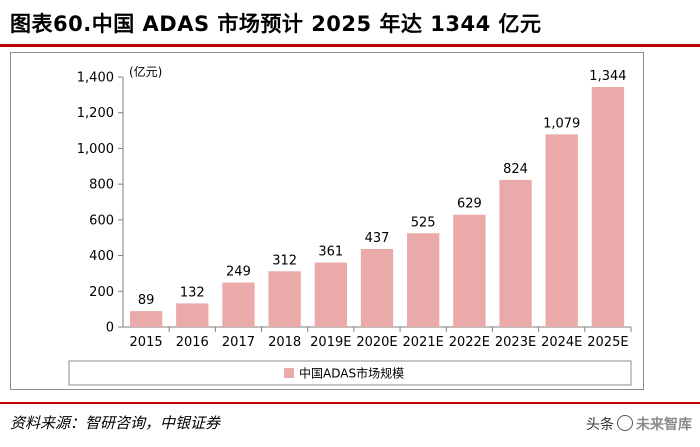 The height and width of the screenshot is (447, 700). Describe the element at coordinates (95, 113) in the screenshot. I see `y-tick-label: 1,200` at that location.